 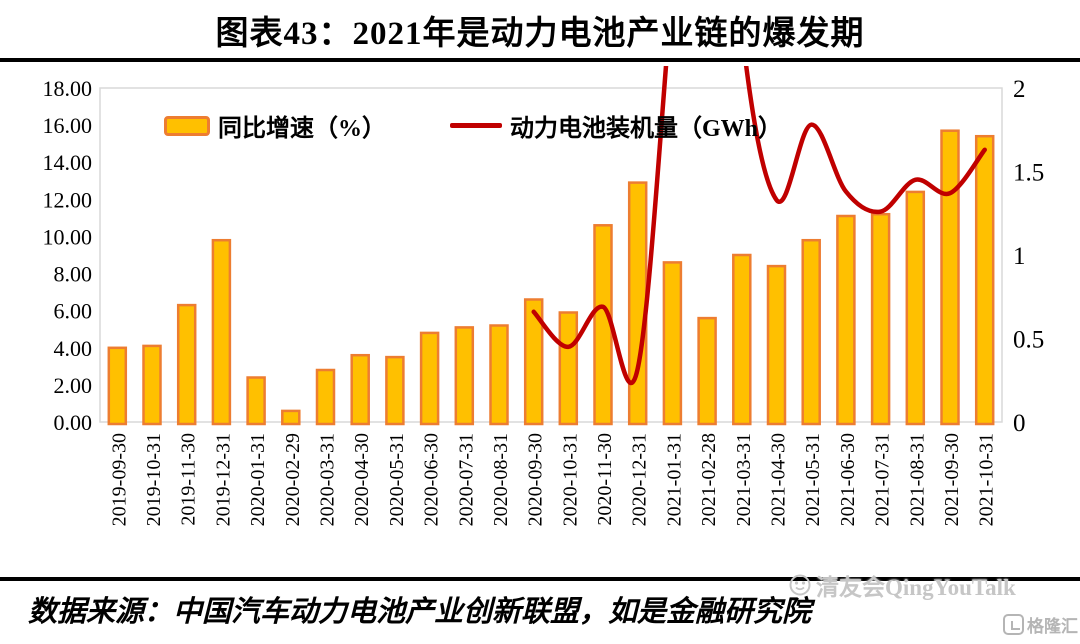 What do you see at coordinates (1019, 256) in the screenshot?
I see `right-axis-tick-label: 1` at bounding box center [1019, 256].